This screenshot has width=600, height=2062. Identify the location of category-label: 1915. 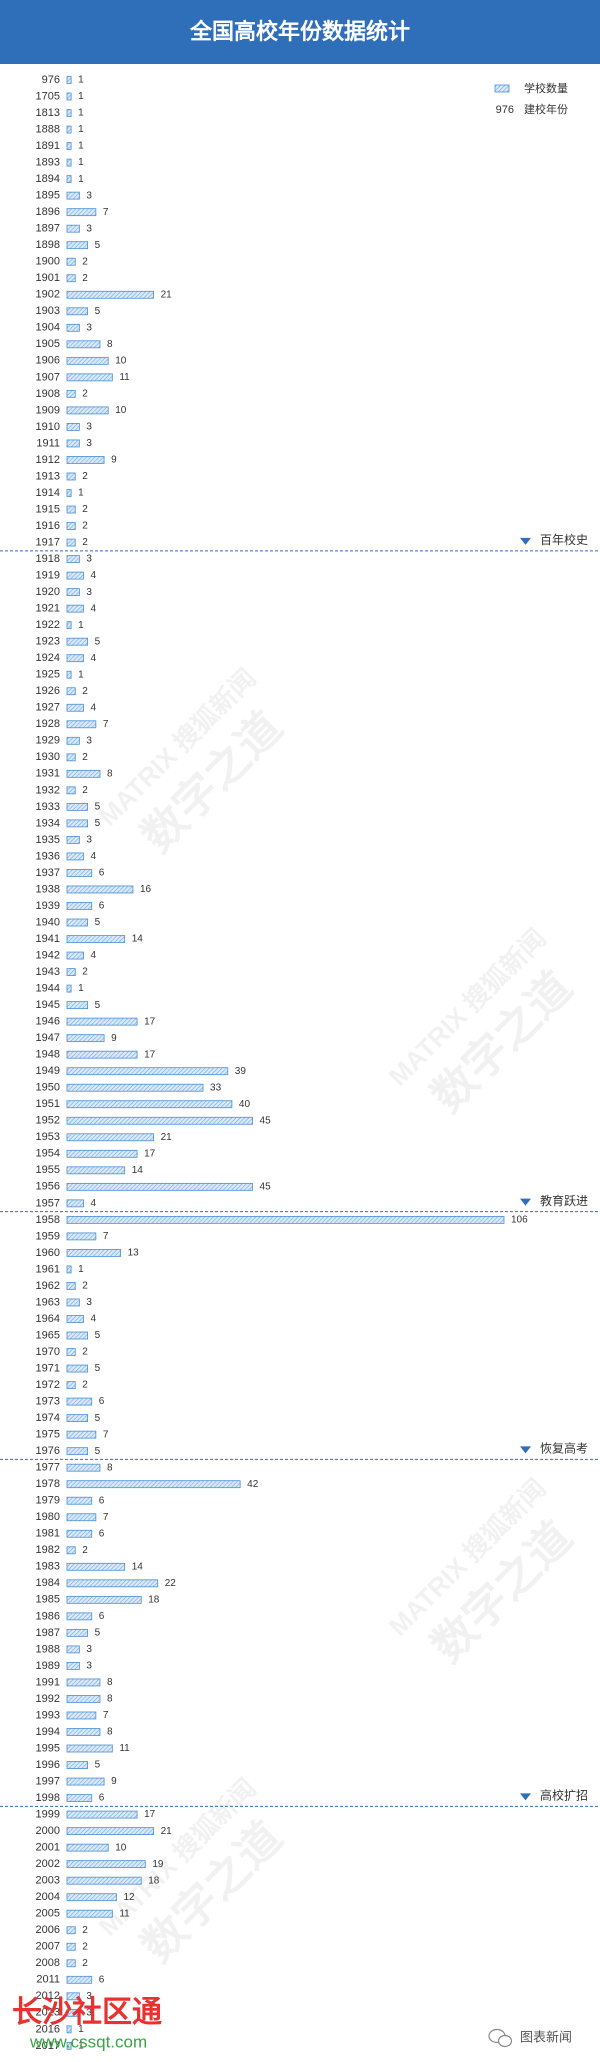
(48, 509).